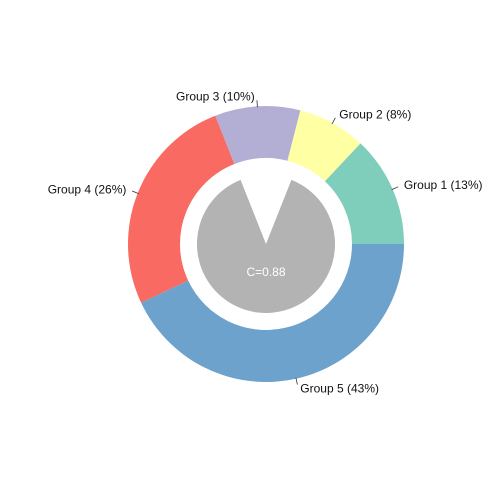 Image resolution: width=504 pixels, height=504 pixels. Describe the element at coordinates (339, 388) in the screenshot. I see `slice-label-5: Group 5 (43%)` at that location.